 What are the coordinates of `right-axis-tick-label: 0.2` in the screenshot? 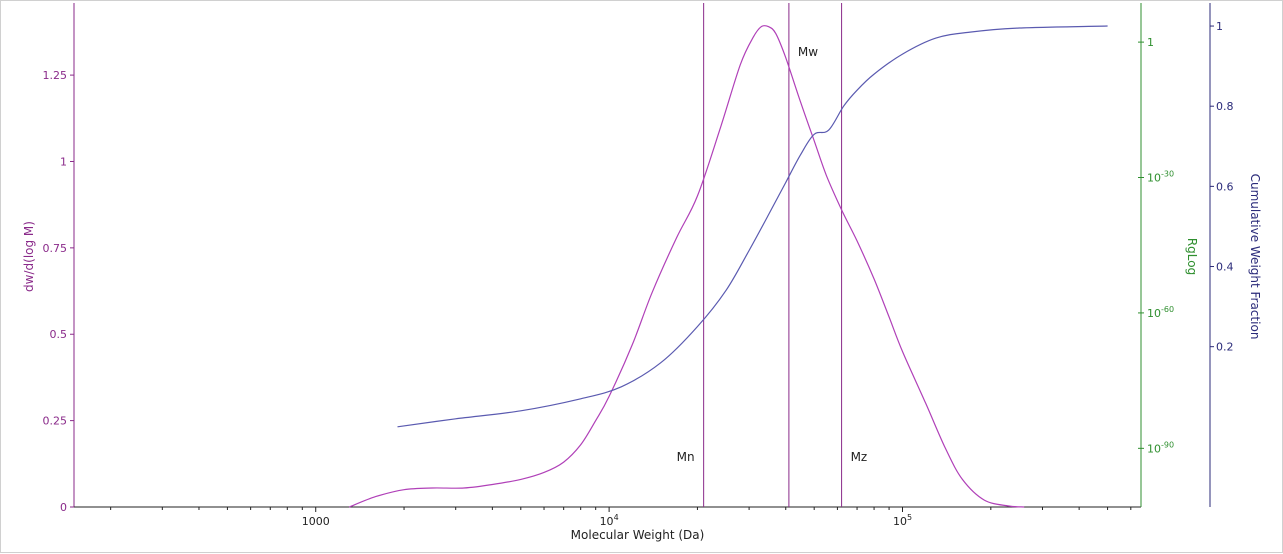 It's located at (1225, 347).